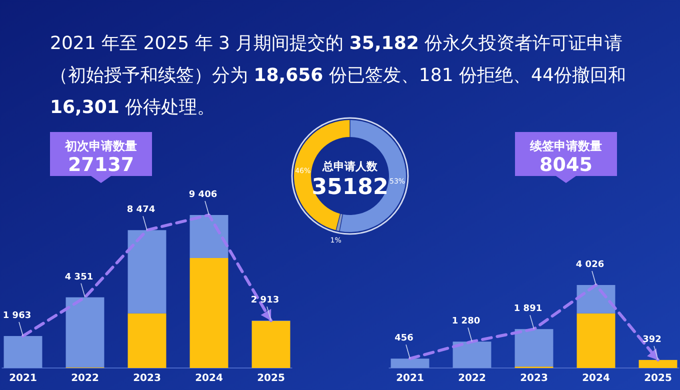 The width and height of the screenshot is (680, 390). I want to click on annotation: 8 474, so click(141, 210).